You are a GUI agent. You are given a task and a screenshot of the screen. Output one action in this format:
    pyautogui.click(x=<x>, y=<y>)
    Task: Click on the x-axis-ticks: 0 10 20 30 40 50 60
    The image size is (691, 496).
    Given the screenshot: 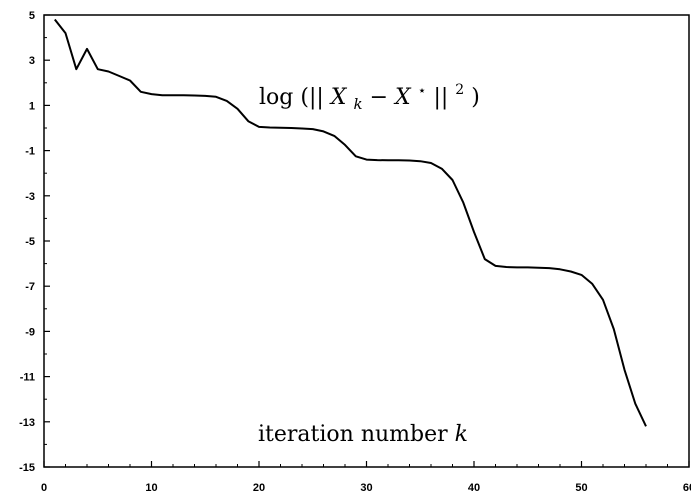 What is the action you would take?
    pyautogui.click(x=366, y=477)
    